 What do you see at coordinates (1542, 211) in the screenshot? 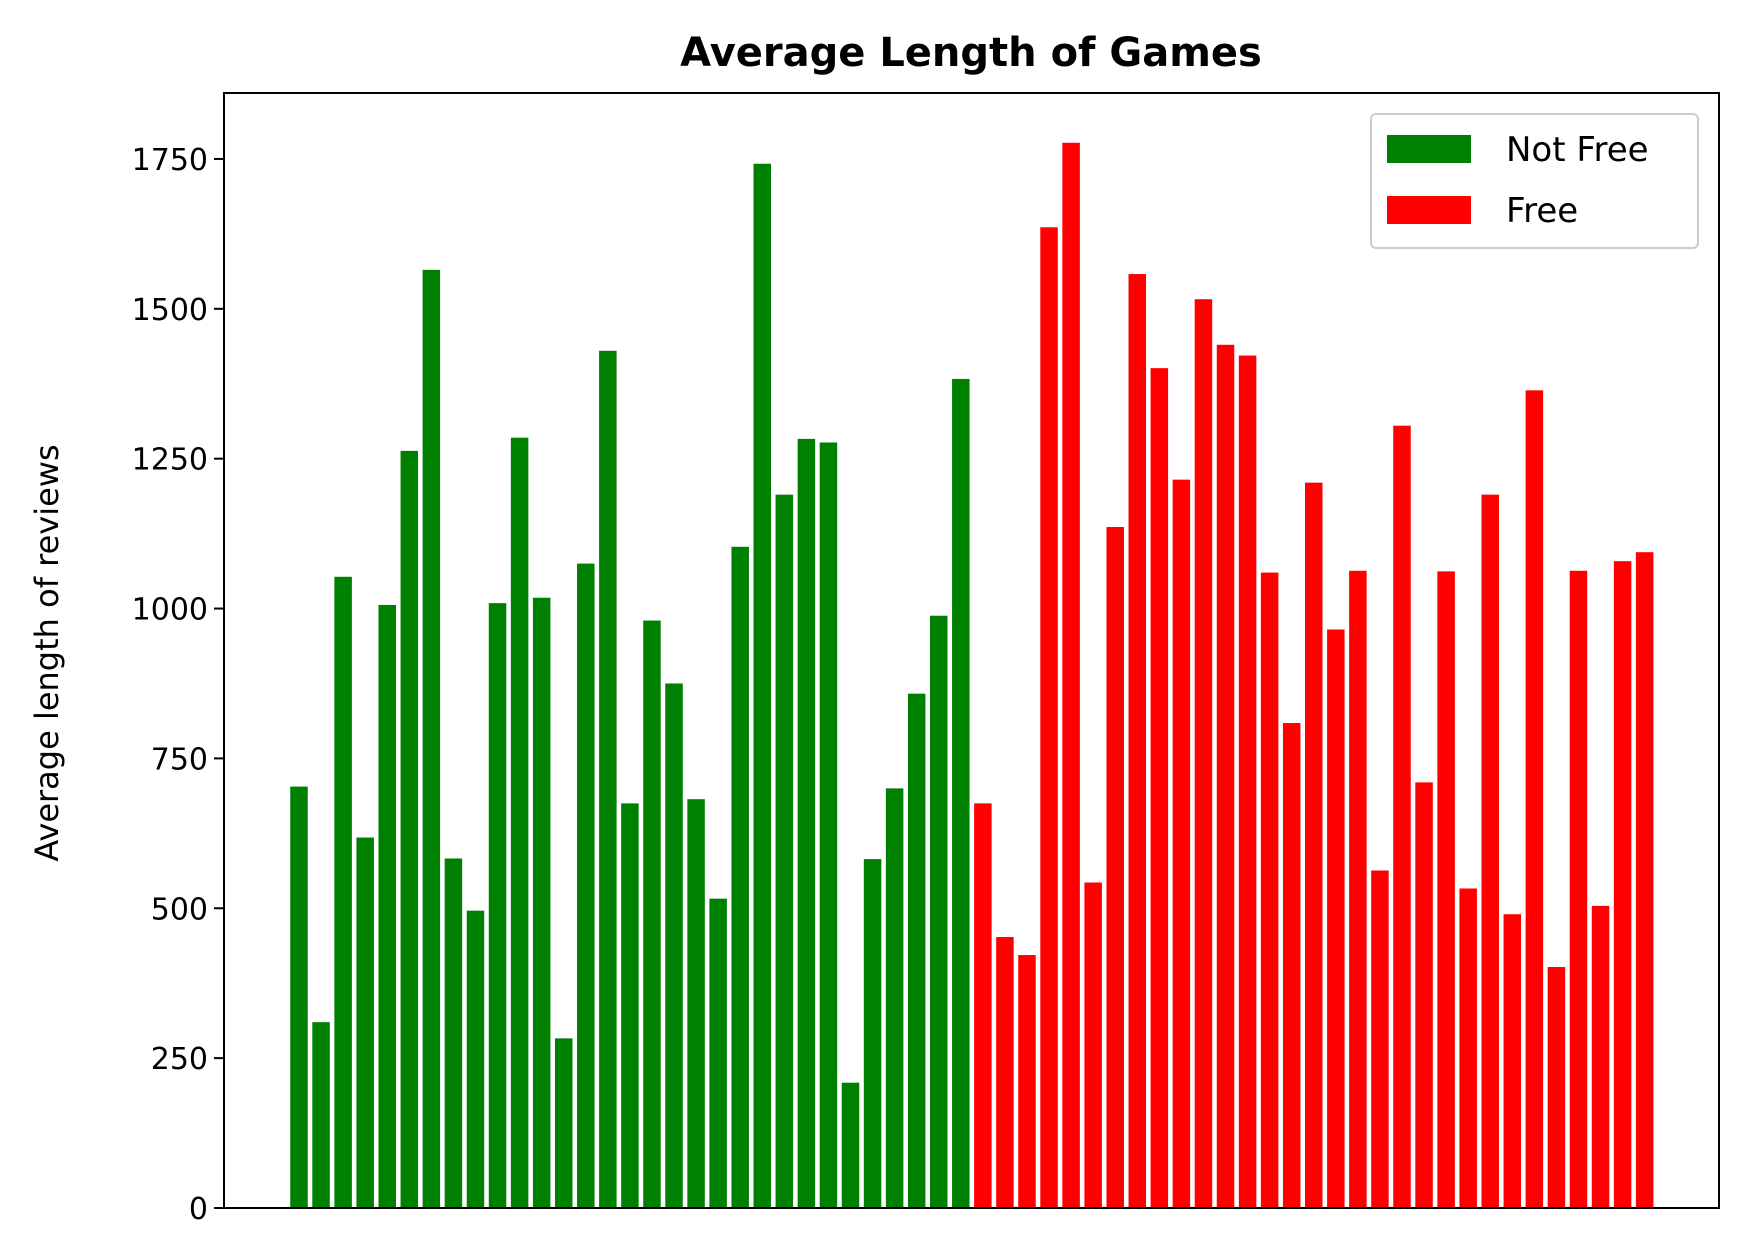
I see `legend-label-free: Free` at bounding box center [1542, 211].